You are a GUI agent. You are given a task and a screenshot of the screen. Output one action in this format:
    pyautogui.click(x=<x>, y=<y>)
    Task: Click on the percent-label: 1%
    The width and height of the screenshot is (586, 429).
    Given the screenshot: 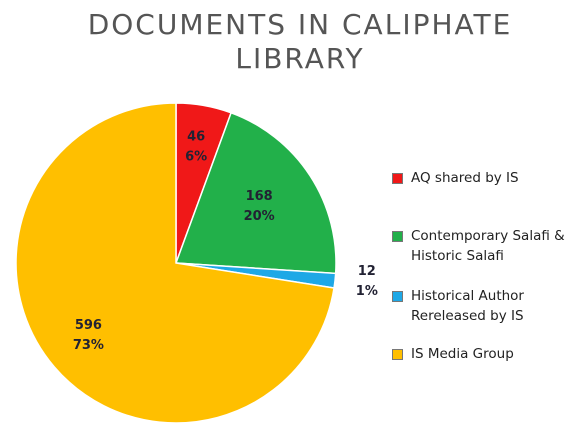 What is the action you would take?
    pyautogui.click(x=367, y=291)
    